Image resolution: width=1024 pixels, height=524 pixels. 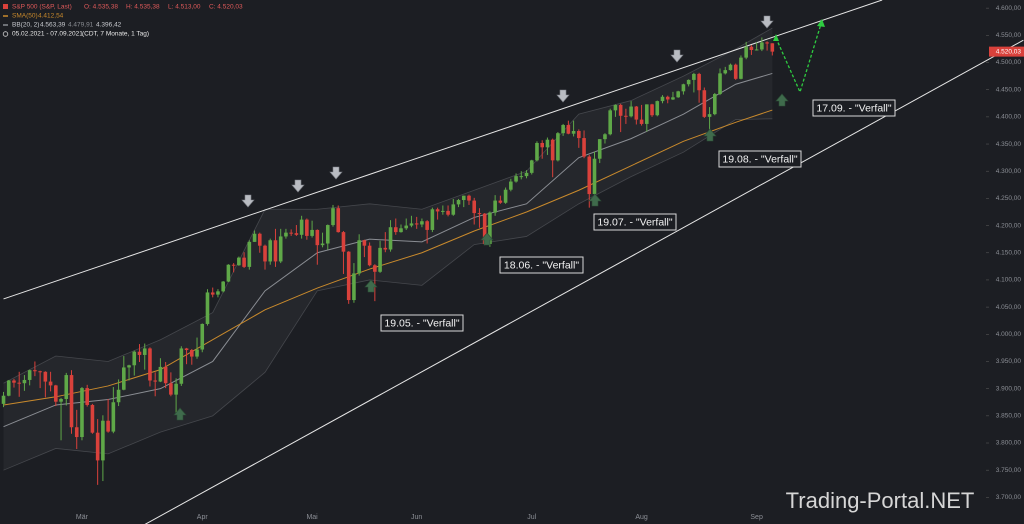 What do you see at coordinates (798, 58) in the screenshot?
I see `projection-path` at bounding box center [798, 58].